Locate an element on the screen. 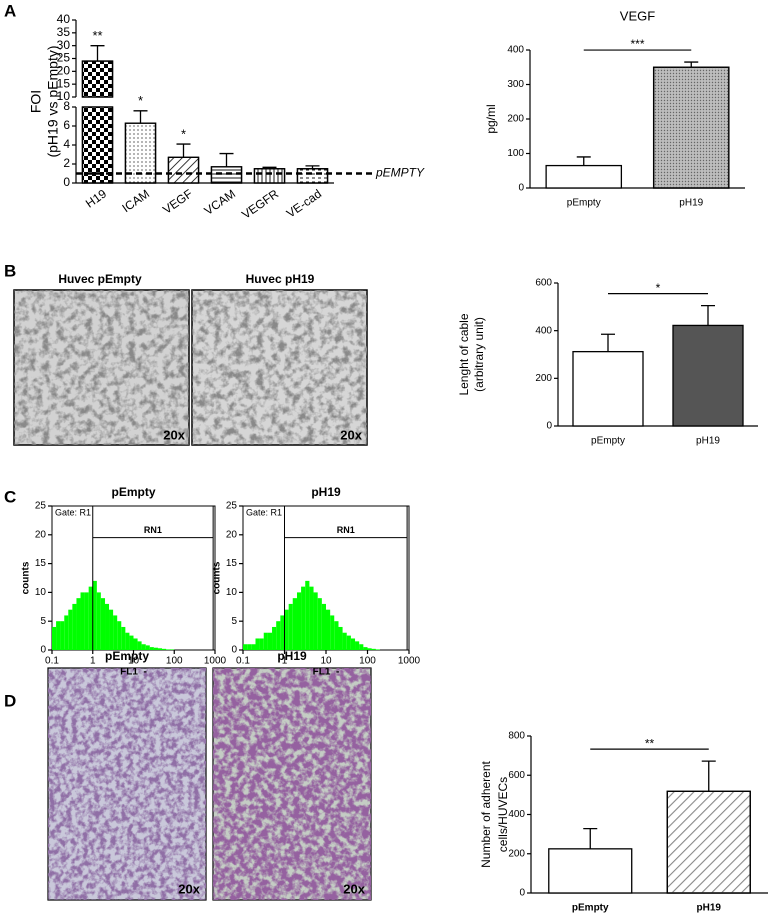 This screenshot has height=920, width=778. magnification: 20x is located at coordinates (351, 434).